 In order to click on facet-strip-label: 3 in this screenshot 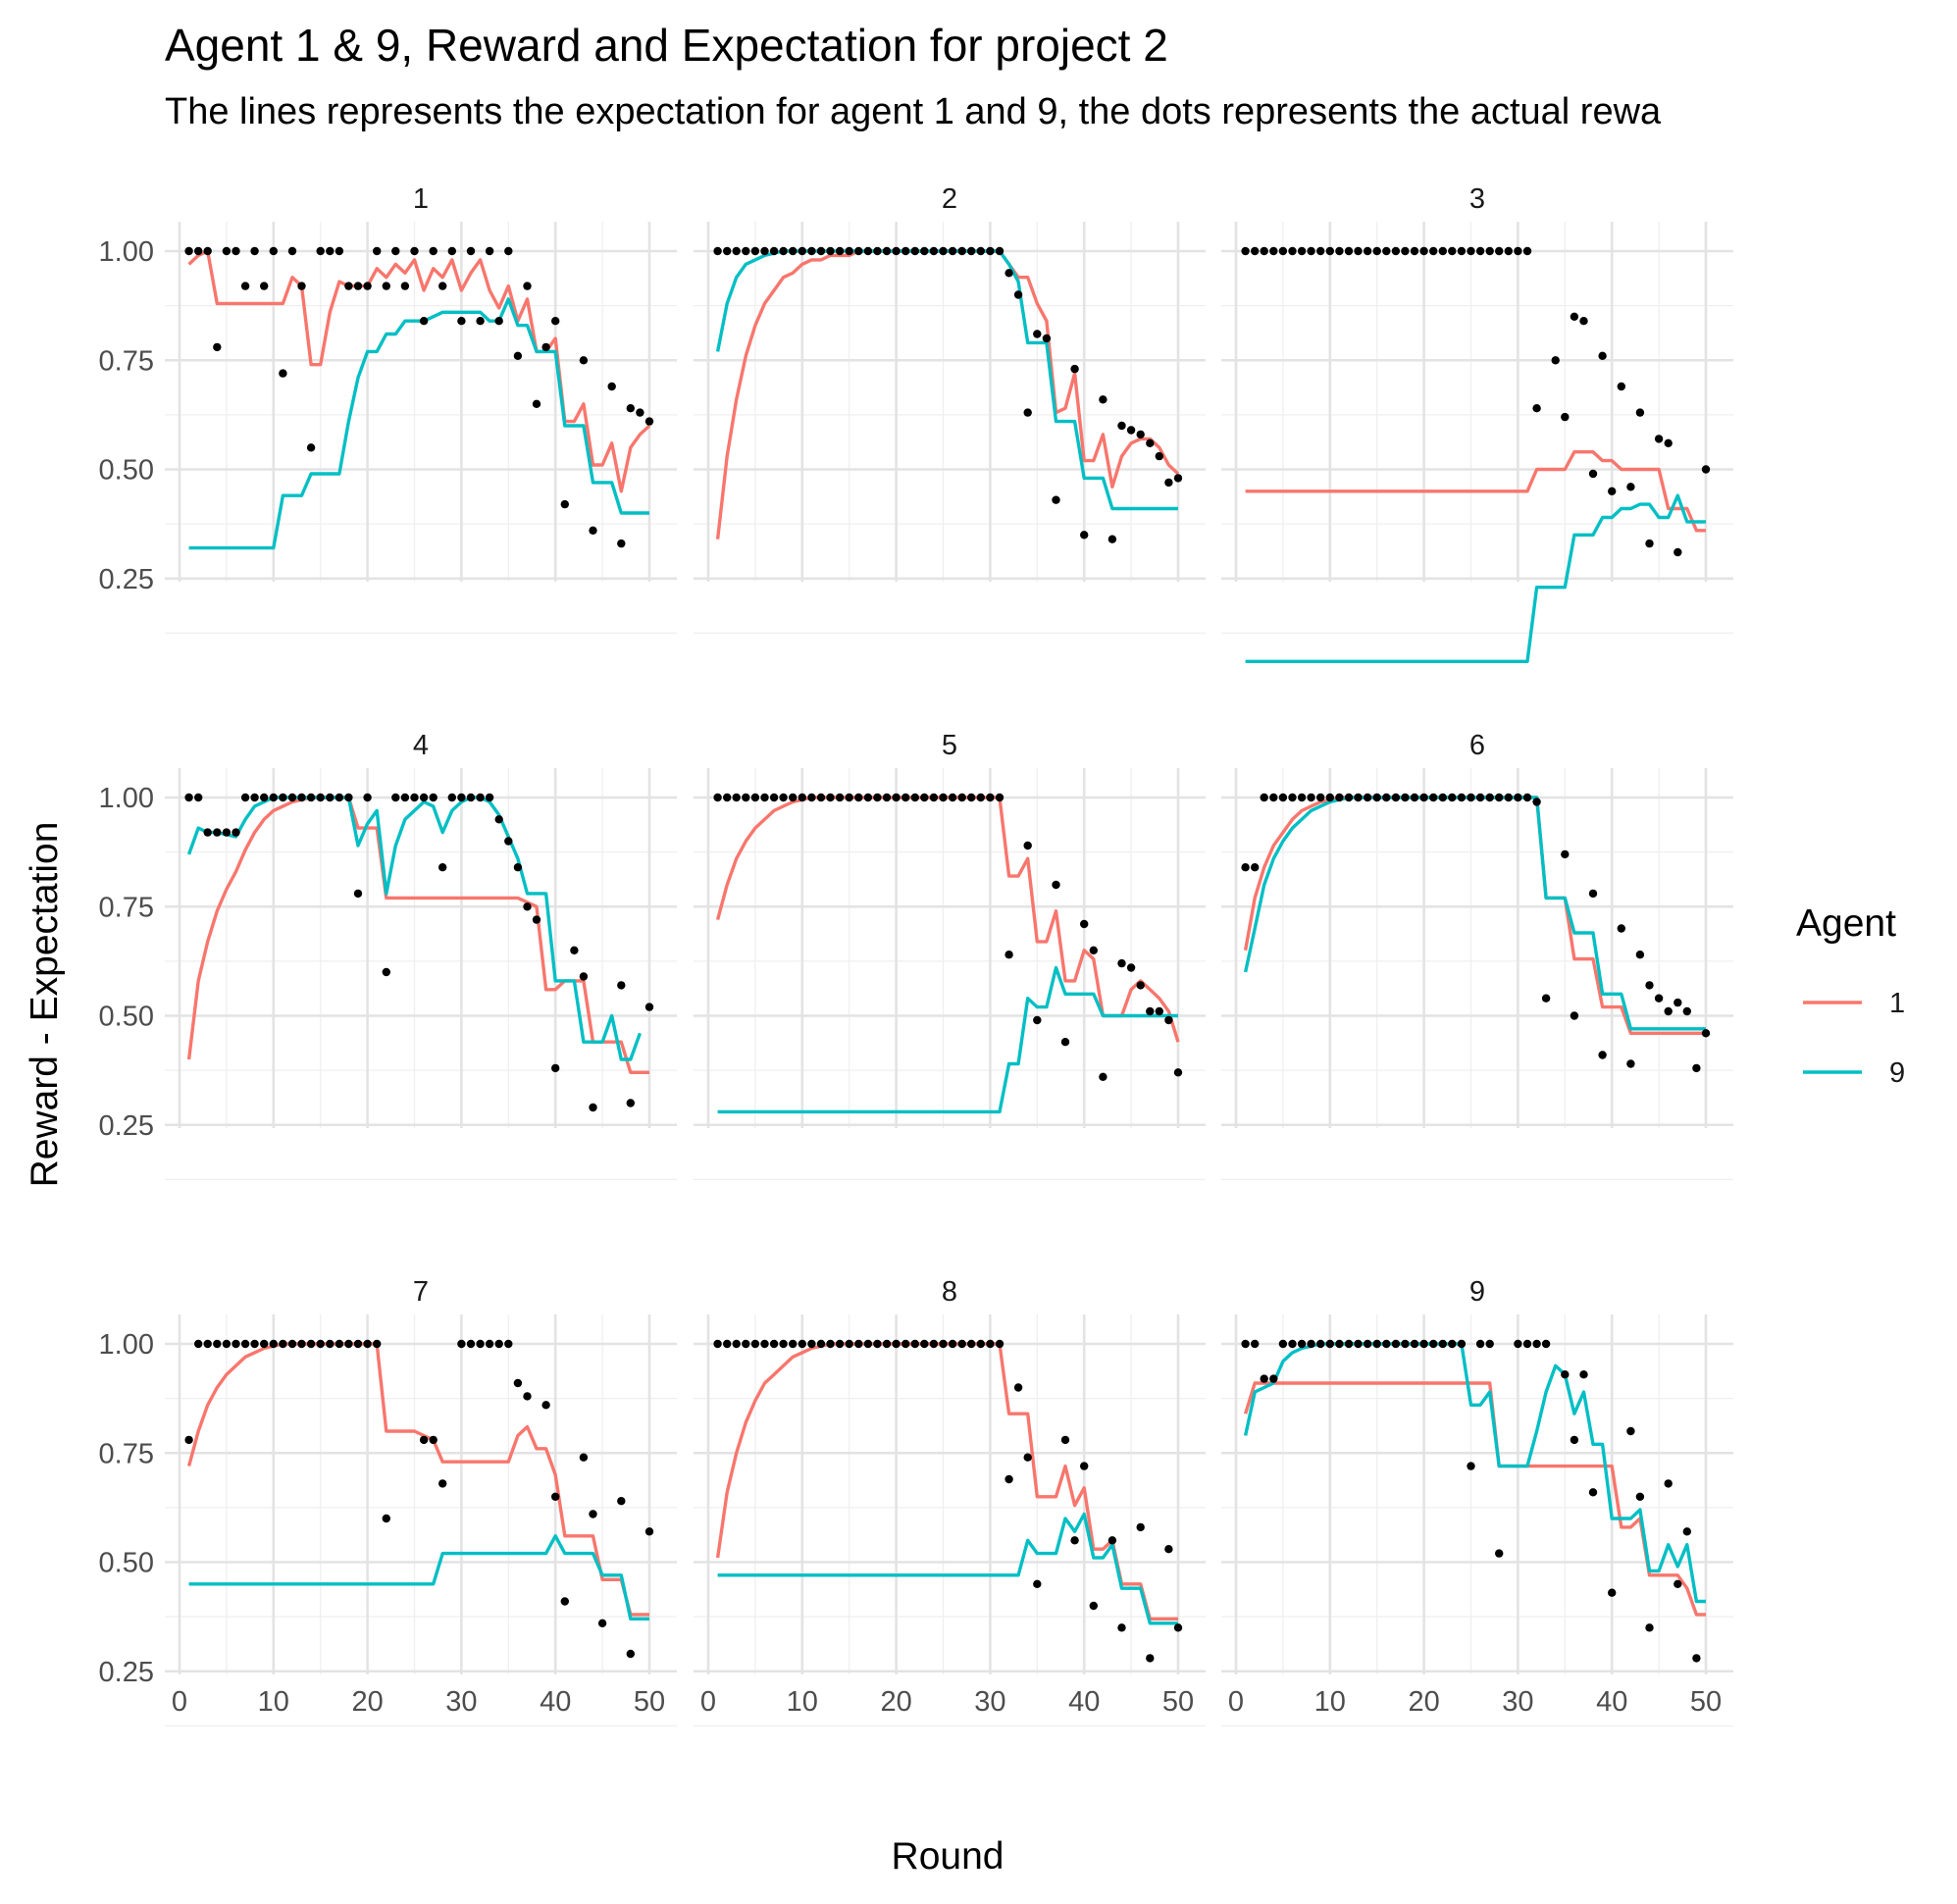, I will do `click(1477, 199)`.